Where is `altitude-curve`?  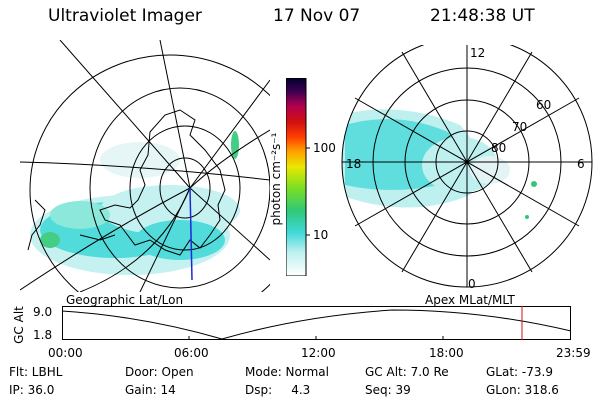
altitude-curve is located at coordinates (317, 324).